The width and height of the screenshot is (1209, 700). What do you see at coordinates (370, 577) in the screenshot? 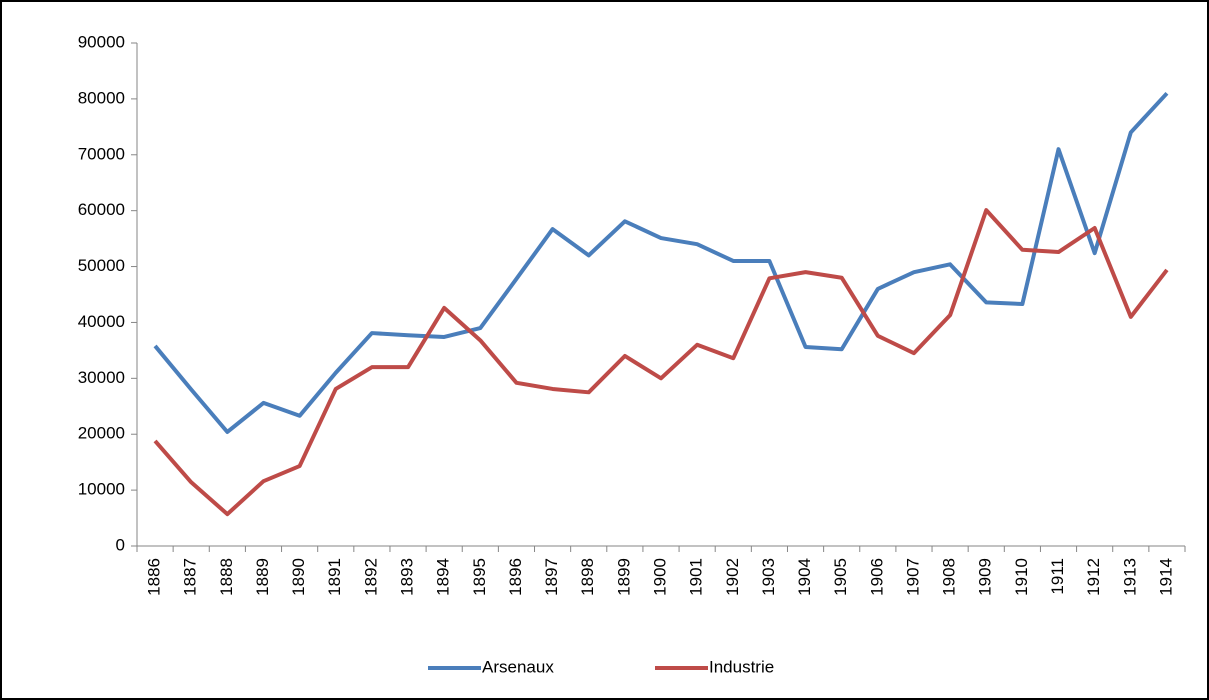
I see `x-tick-label: 1892` at bounding box center [370, 577].